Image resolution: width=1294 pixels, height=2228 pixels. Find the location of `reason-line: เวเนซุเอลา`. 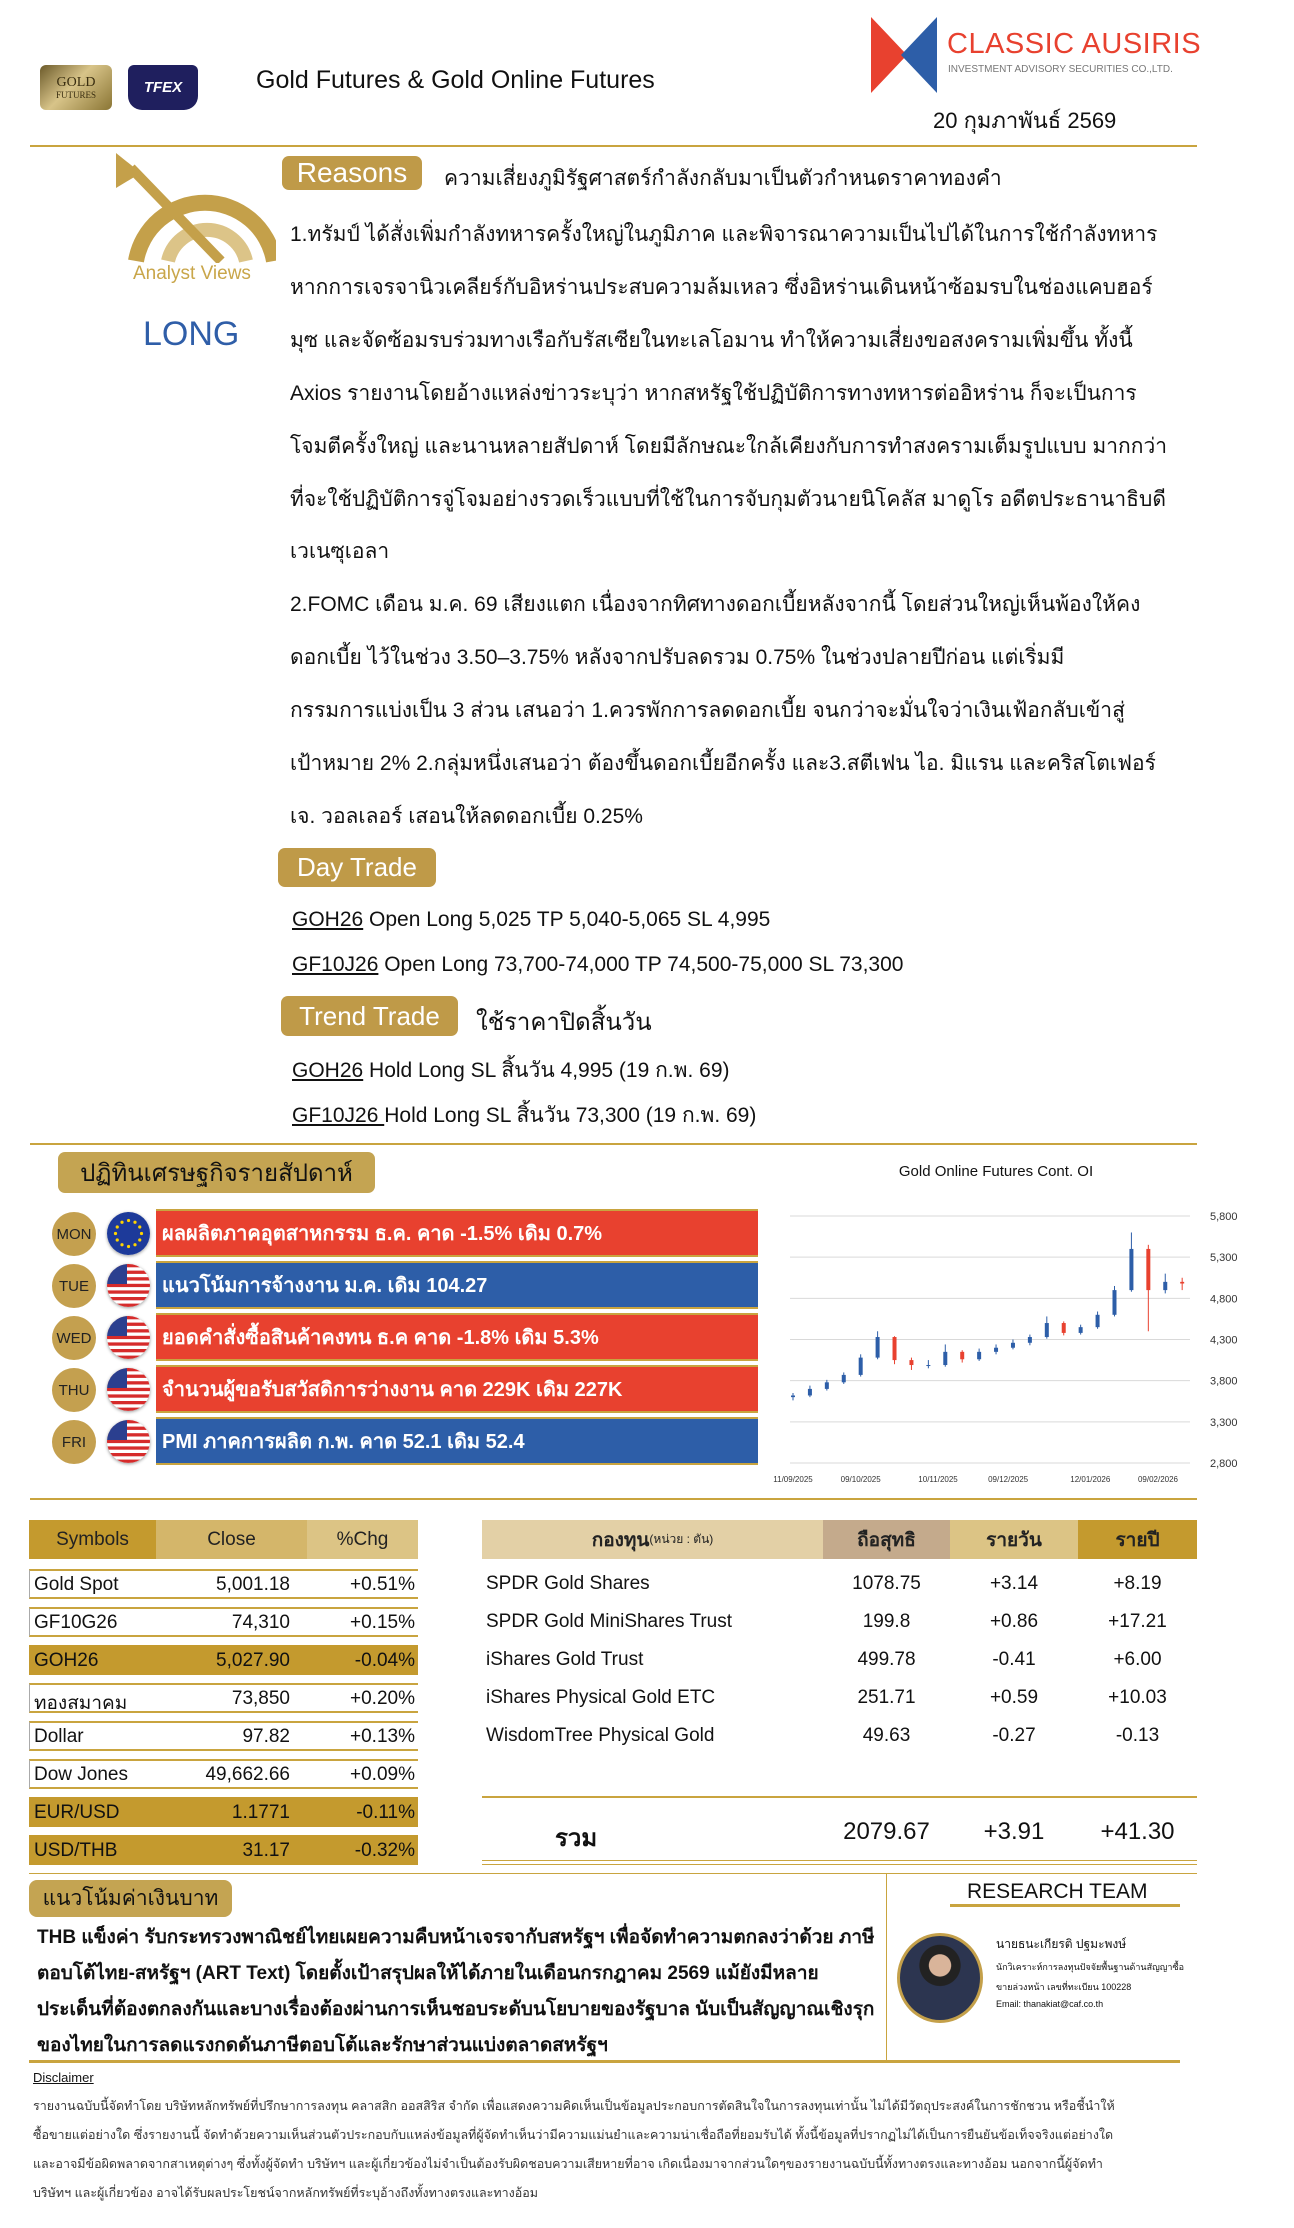

reason-line: เวเนซุเอลา is located at coordinates (340, 552).